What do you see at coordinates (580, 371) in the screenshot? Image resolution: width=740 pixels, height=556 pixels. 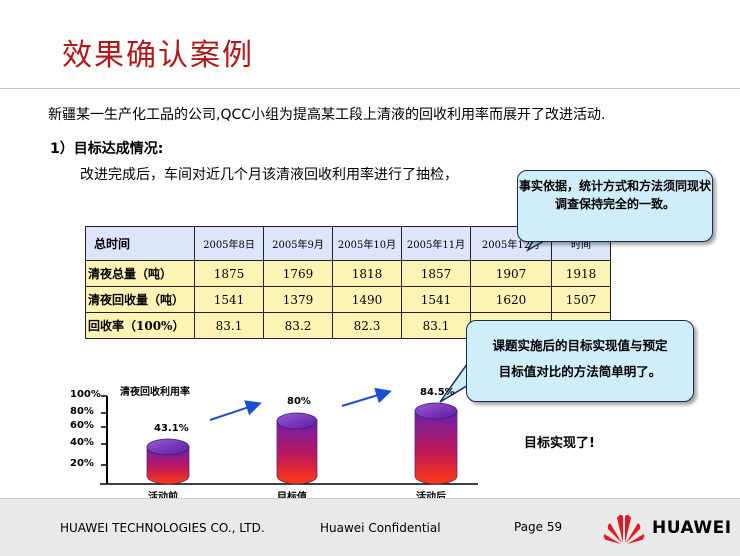 I see `callout-line: 目标值对比的方法简单明了。` at bounding box center [580, 371].